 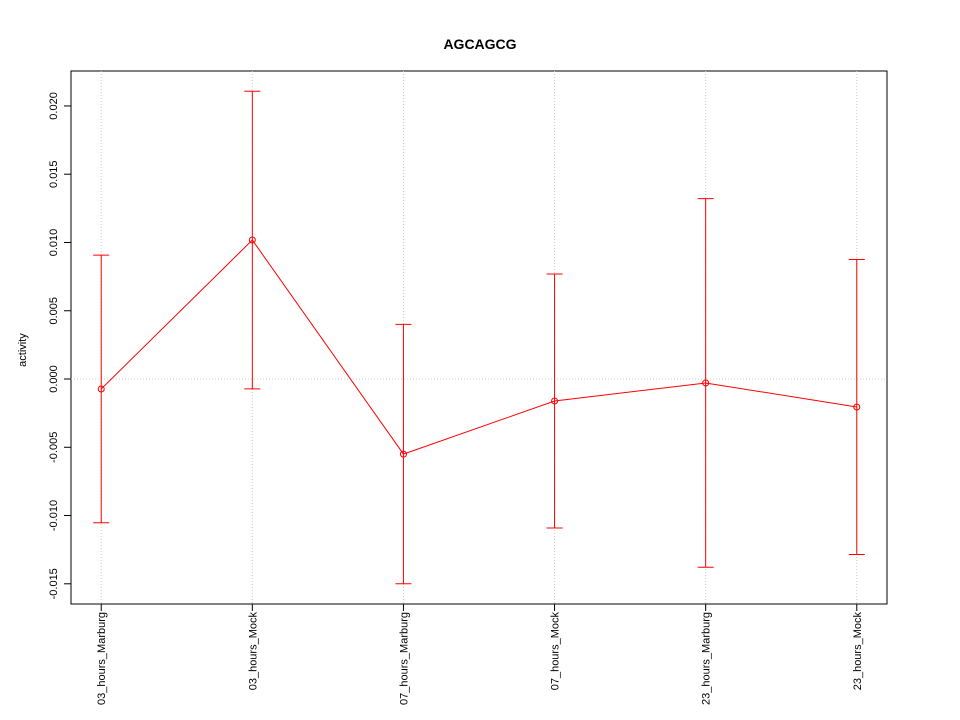 I want to click on x-tick-label: 07_hours_Marburg, so click(x=404, y=658).